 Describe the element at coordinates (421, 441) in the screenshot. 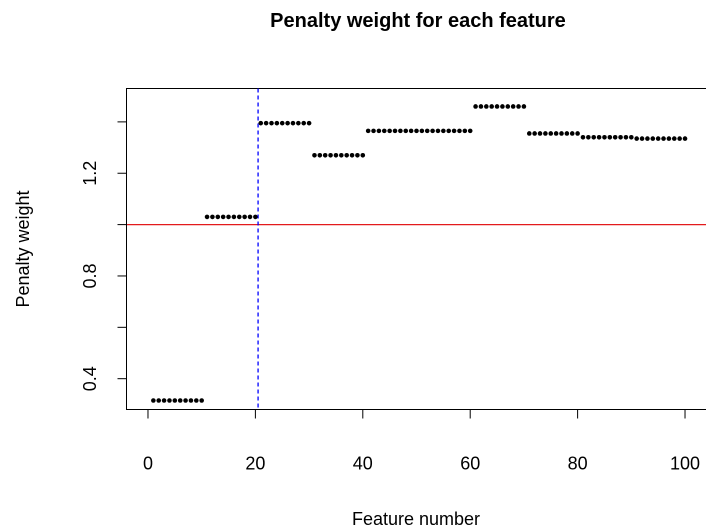

I see `x-axis: 0 20 40 60 80 100` at that location.